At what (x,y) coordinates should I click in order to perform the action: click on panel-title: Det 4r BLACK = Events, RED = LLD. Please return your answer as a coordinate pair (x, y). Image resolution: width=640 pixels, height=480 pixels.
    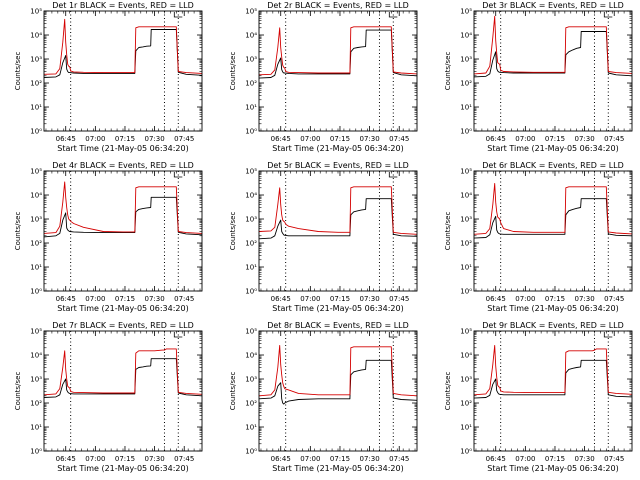
    Looking at the image, I should click on (123, 165).